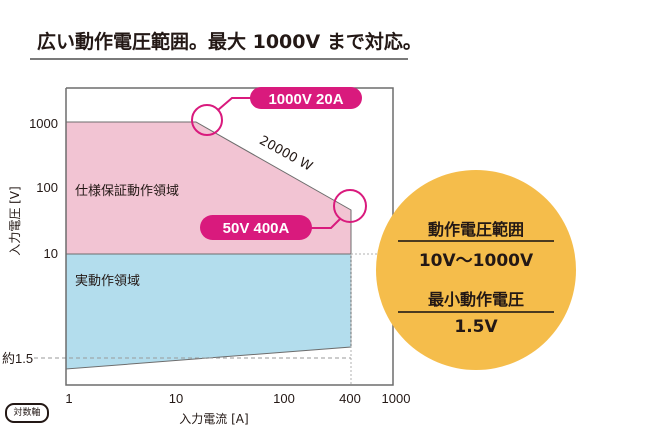  What do you see at coordinates (229, 42) in the screenshot?
I see `page-title: 広い動作電圧範囲。最大 1000V まで対応。` at bounding box center [229, 42].